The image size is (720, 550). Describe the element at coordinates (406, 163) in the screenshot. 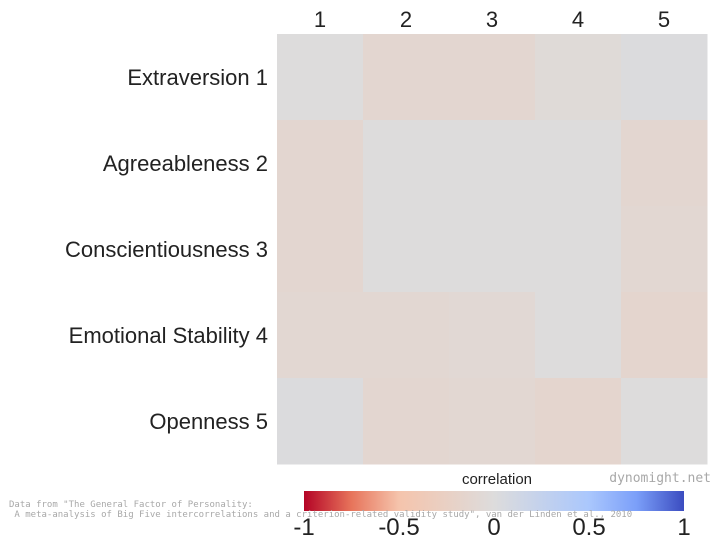

I see `heatmap-cell-r2-c2` at that location.